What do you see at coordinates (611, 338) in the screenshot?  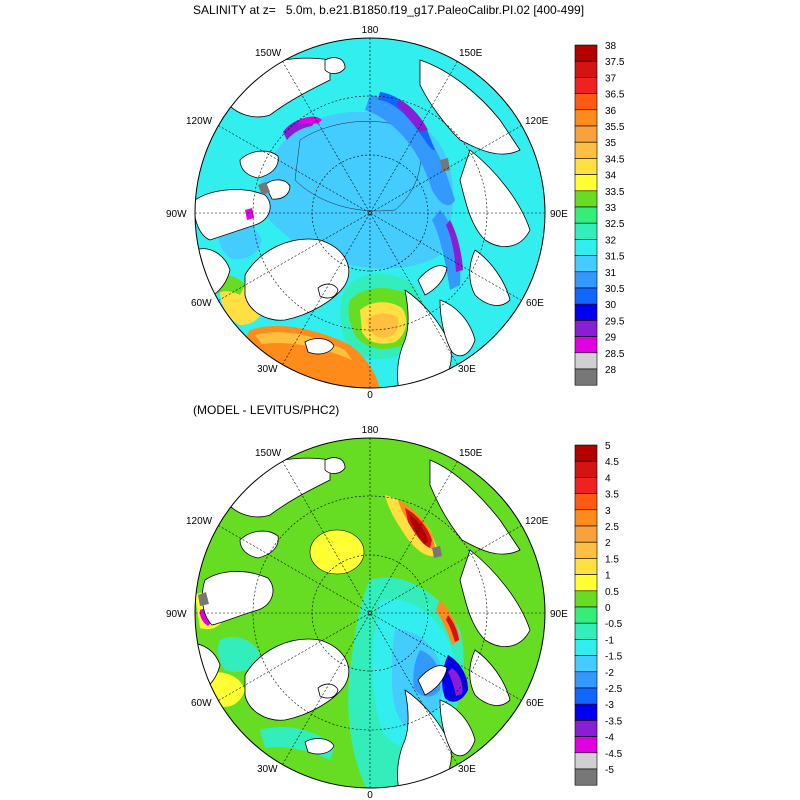 I see `salinity-colorbar-tick-label: 29` at bounding box center [611, 338].